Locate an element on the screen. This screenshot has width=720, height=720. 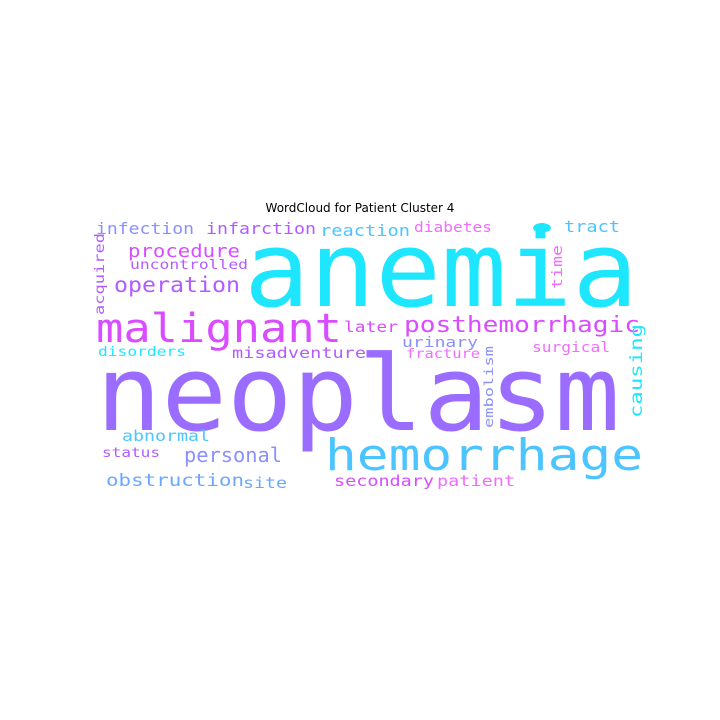
word-tract: tract is located at coordinates (592, 226).